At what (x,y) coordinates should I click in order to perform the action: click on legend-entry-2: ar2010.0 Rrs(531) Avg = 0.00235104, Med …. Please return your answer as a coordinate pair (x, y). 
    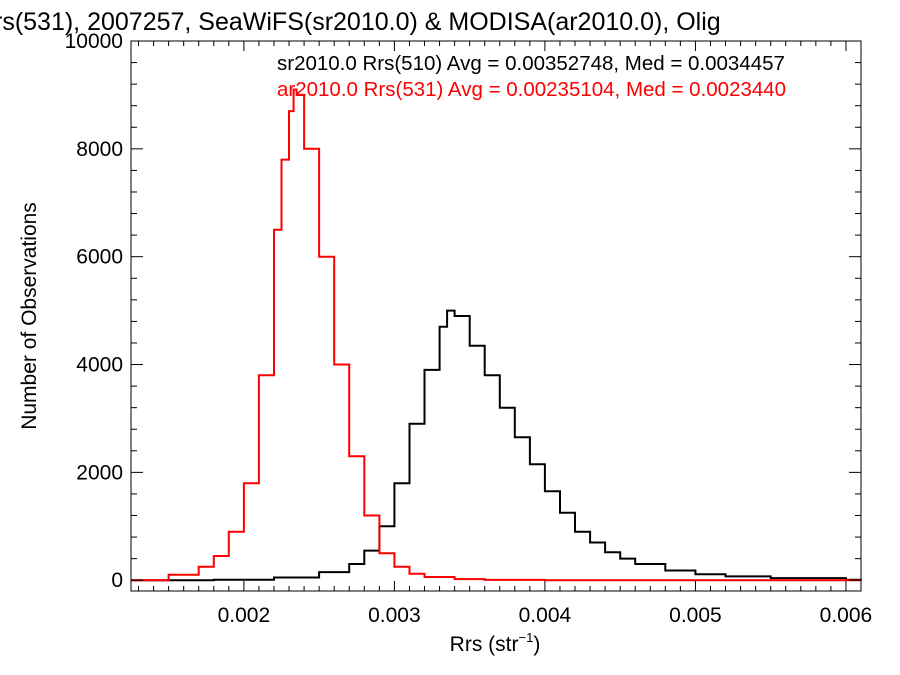
    Looking at the image, I should click on (531, 89).